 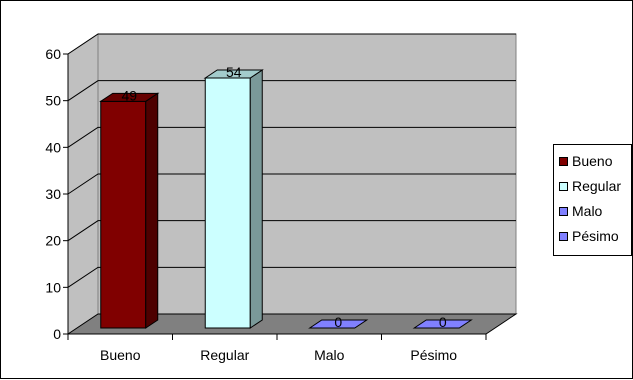 I want to click on legend-item: Pésimo, so click(x=589, y=236).